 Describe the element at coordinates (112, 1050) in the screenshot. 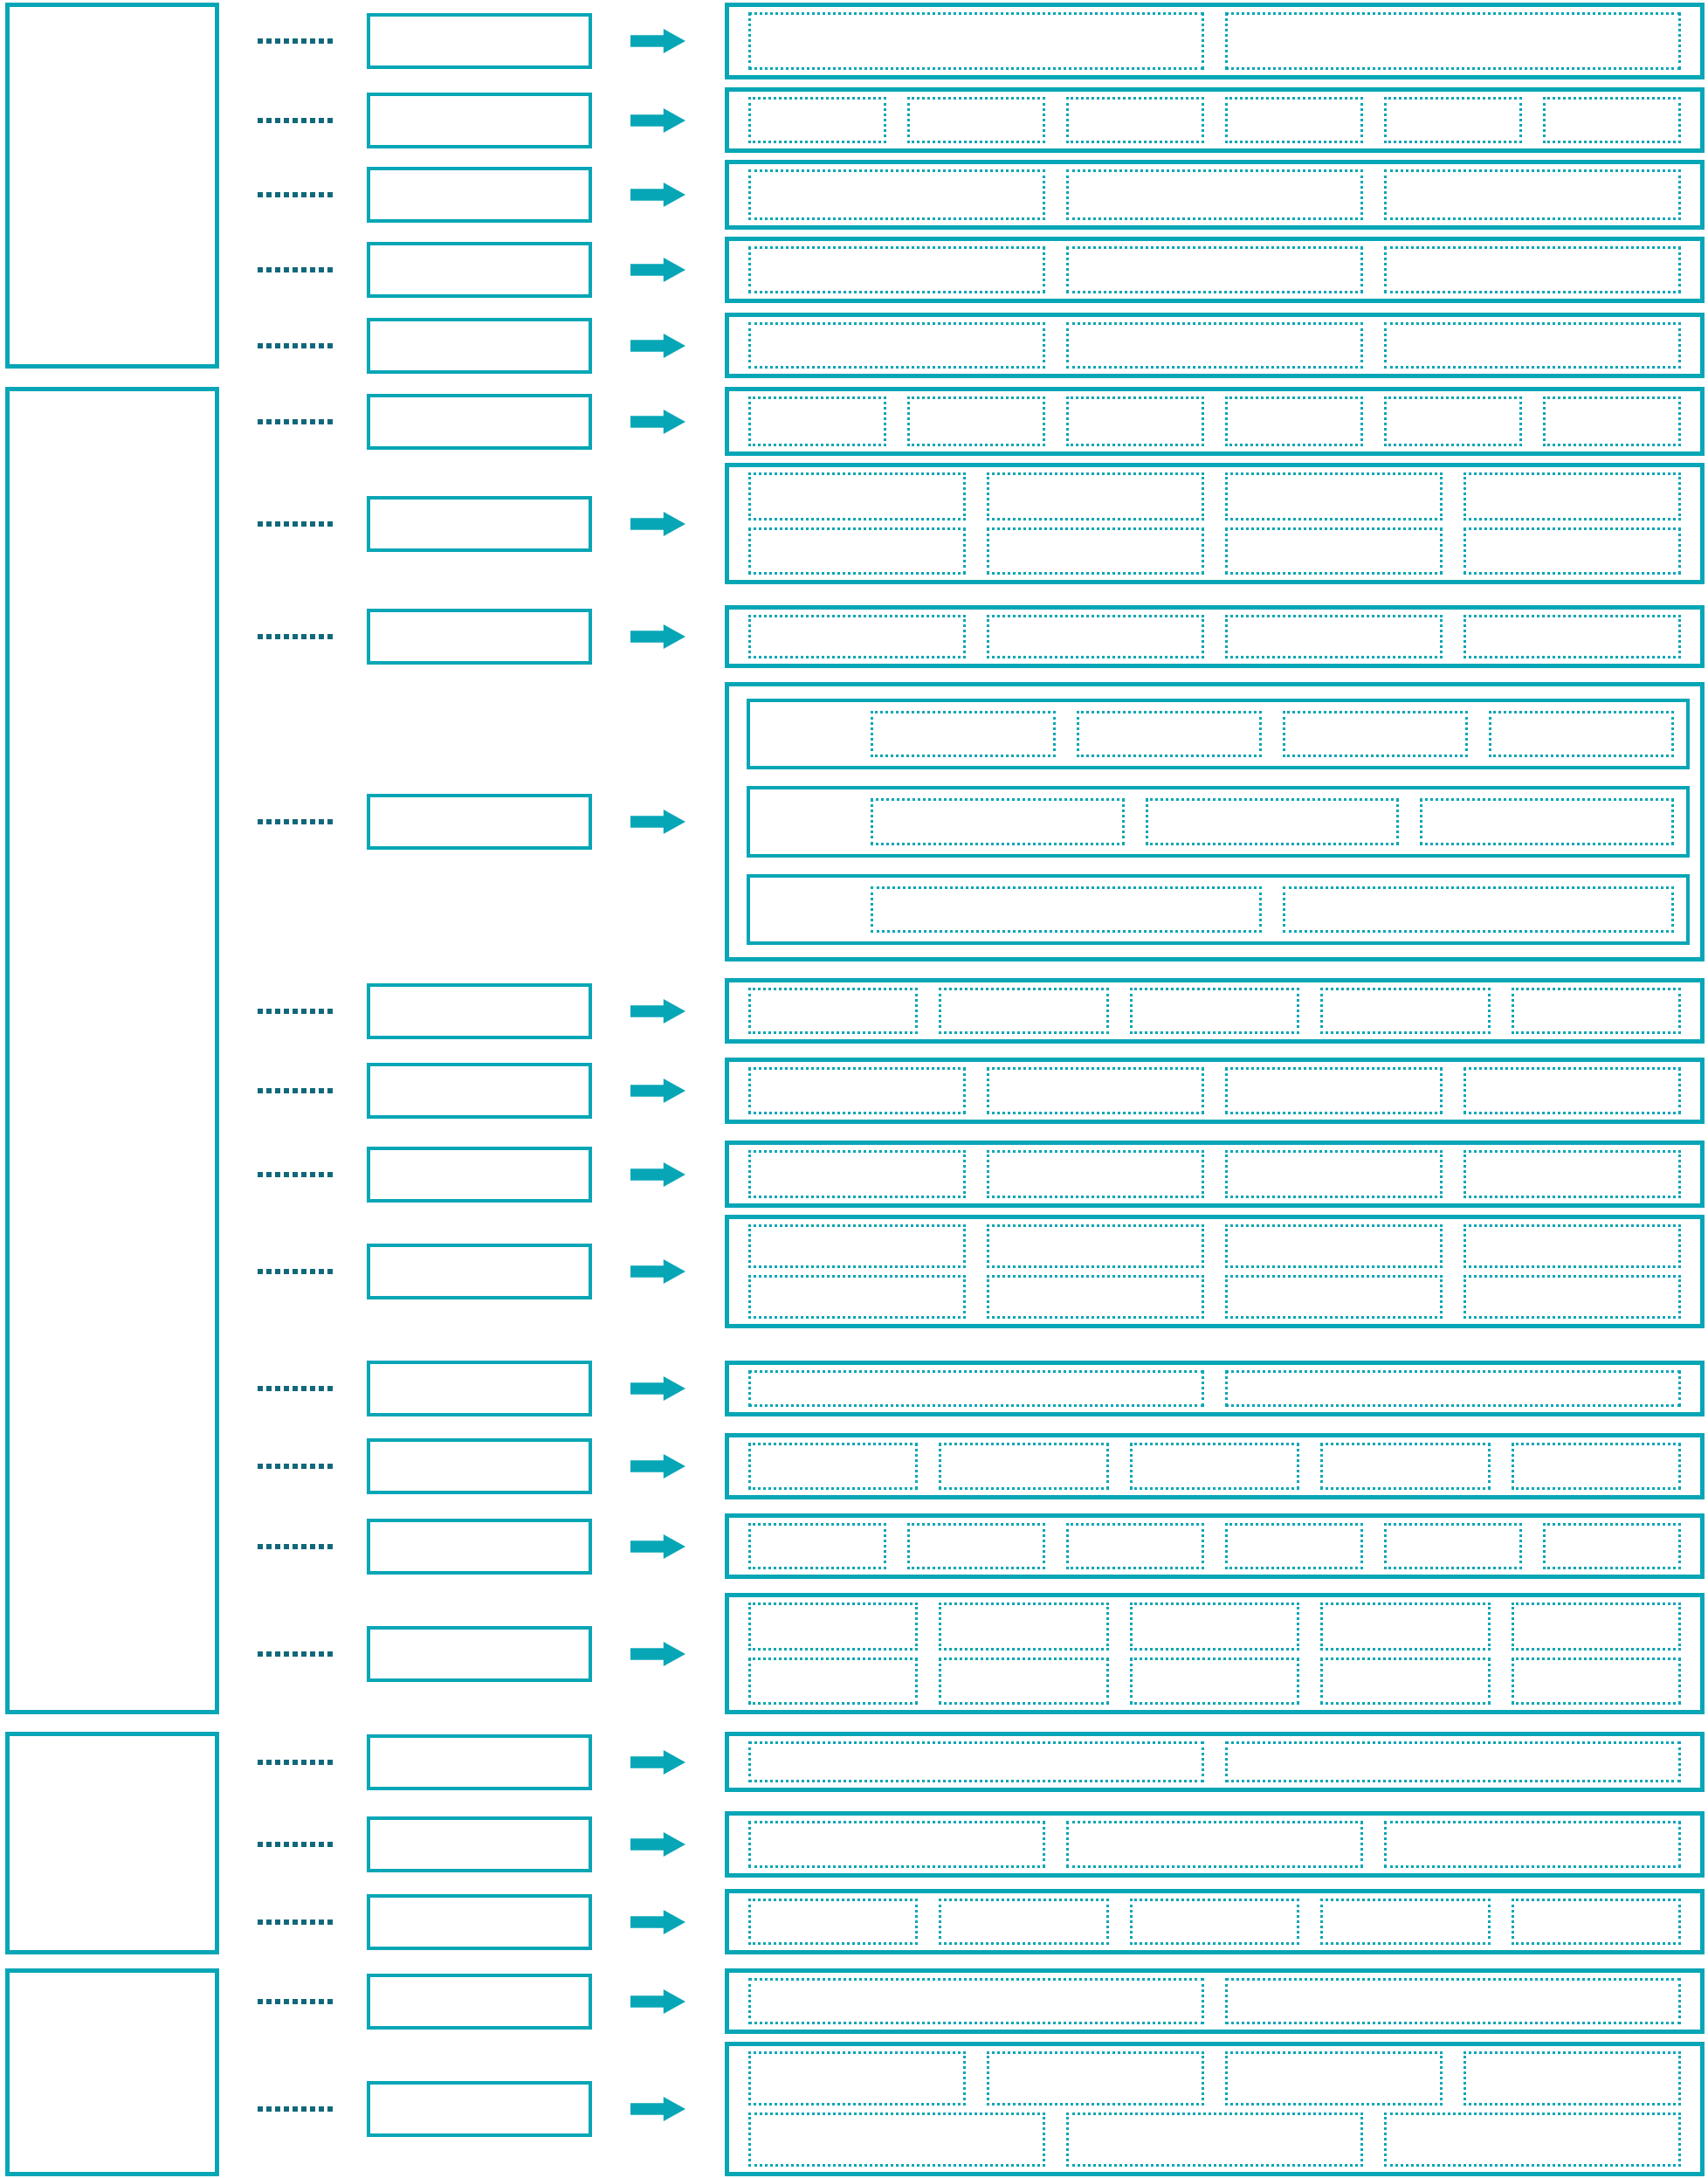

I see `category-group-box` at that location.